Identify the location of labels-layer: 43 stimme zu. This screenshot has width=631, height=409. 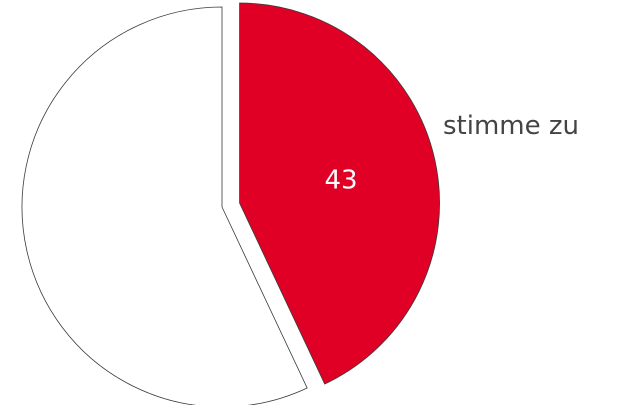
(452, 153).